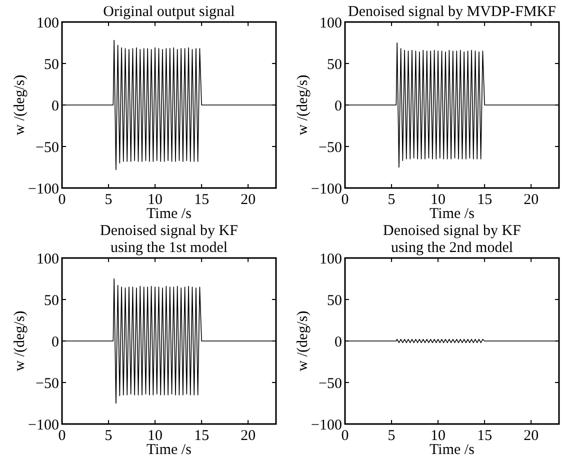  What do you see at coordinates (452, 239) in the screenshot?
I see `chart-title: Denoised signal by KF using the 2nd model` at bounding box center [452, 239].